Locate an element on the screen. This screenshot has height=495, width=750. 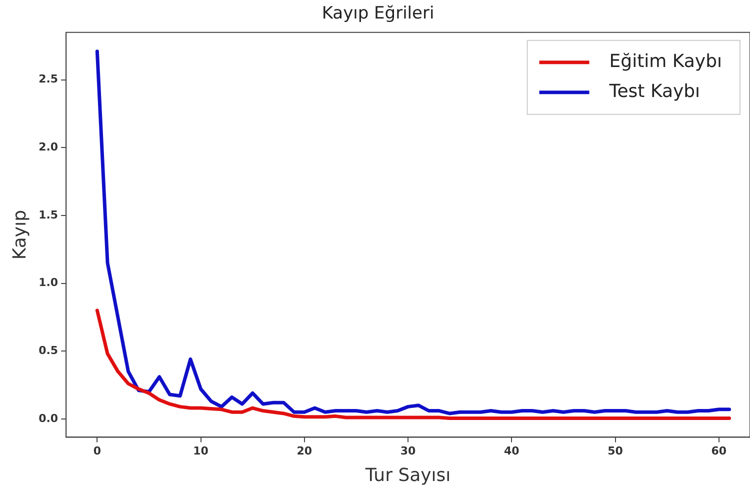
y-tick-label: 0.5 is located at coordinates (48, 350).